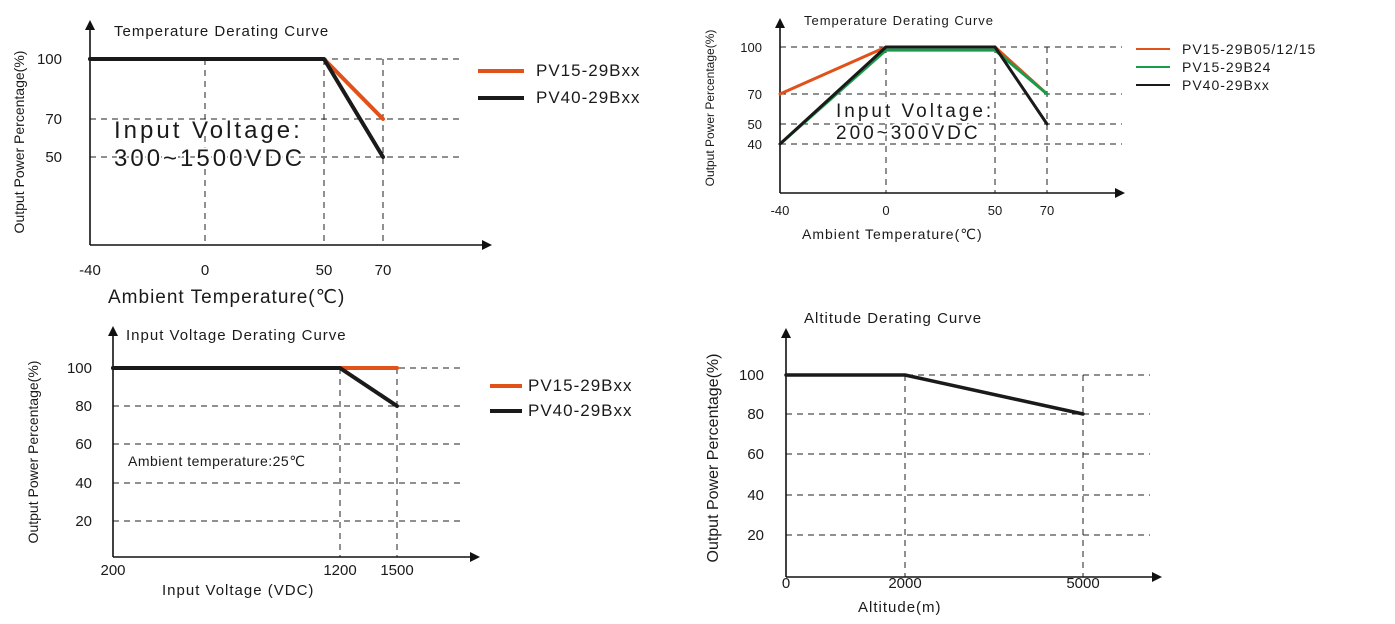  I want to click on legend-item: PV15-29B05/12/15, so click(1226, 49).